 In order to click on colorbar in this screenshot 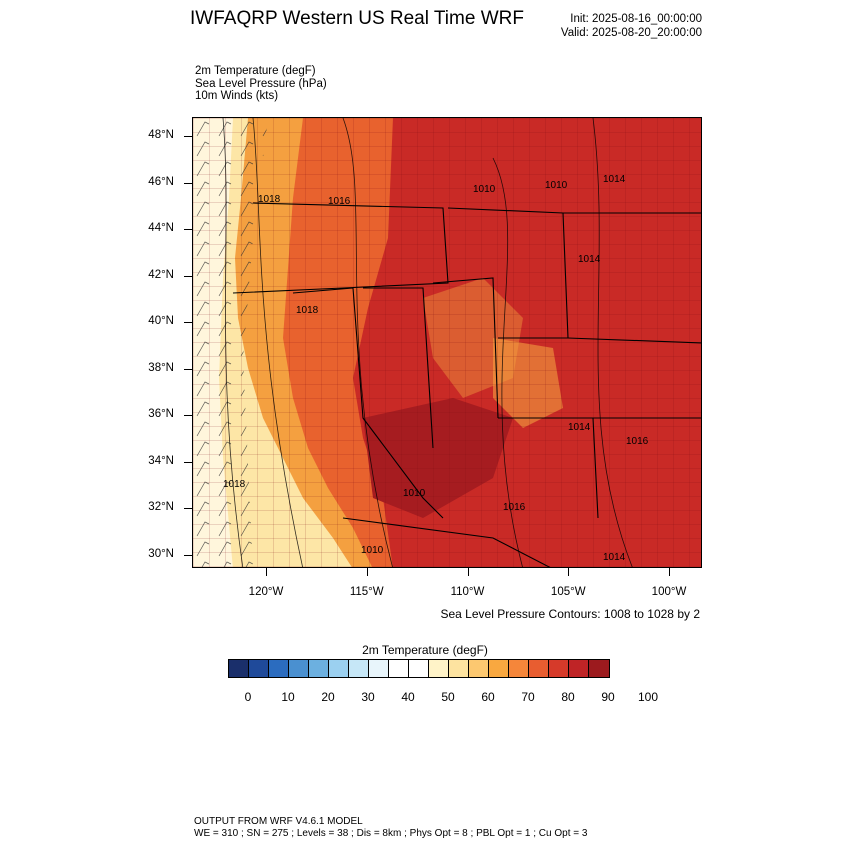, I will do `click(419, 668)`.